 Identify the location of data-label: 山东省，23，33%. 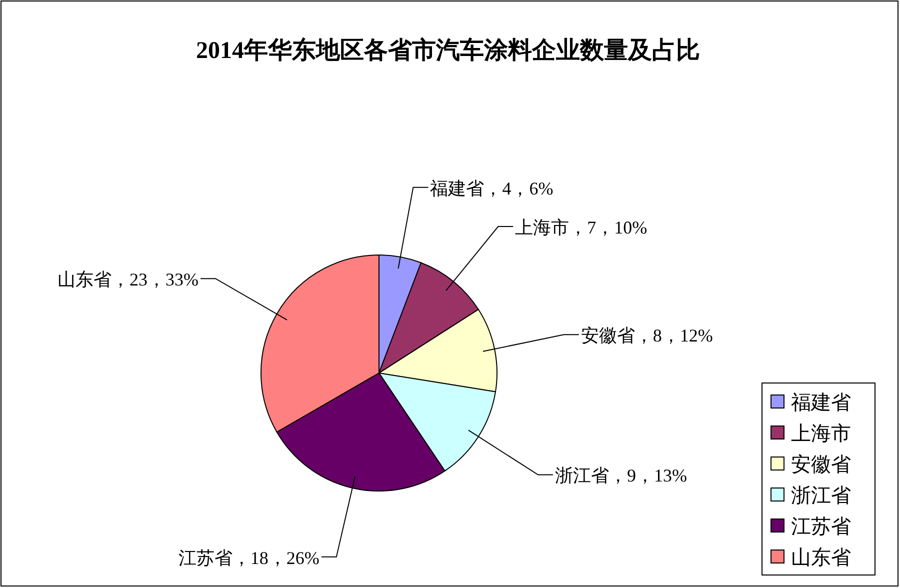
(127, 280).